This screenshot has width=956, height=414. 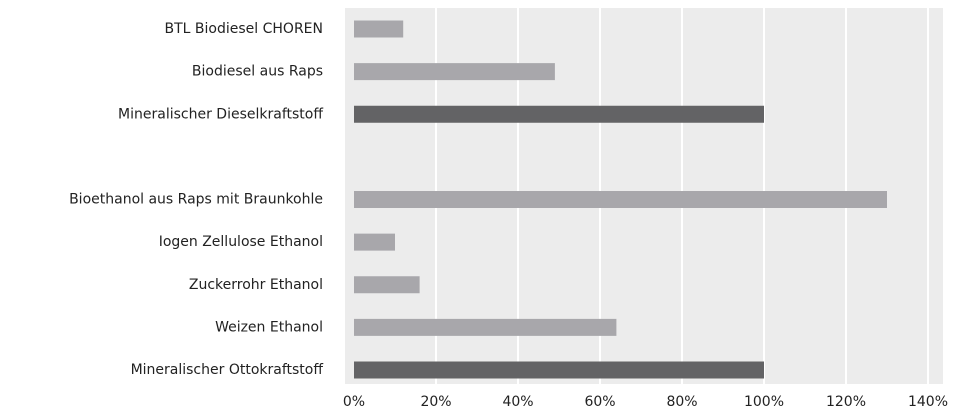 I want to click on x-tick-label: 100%, so click(x=764, y=402).